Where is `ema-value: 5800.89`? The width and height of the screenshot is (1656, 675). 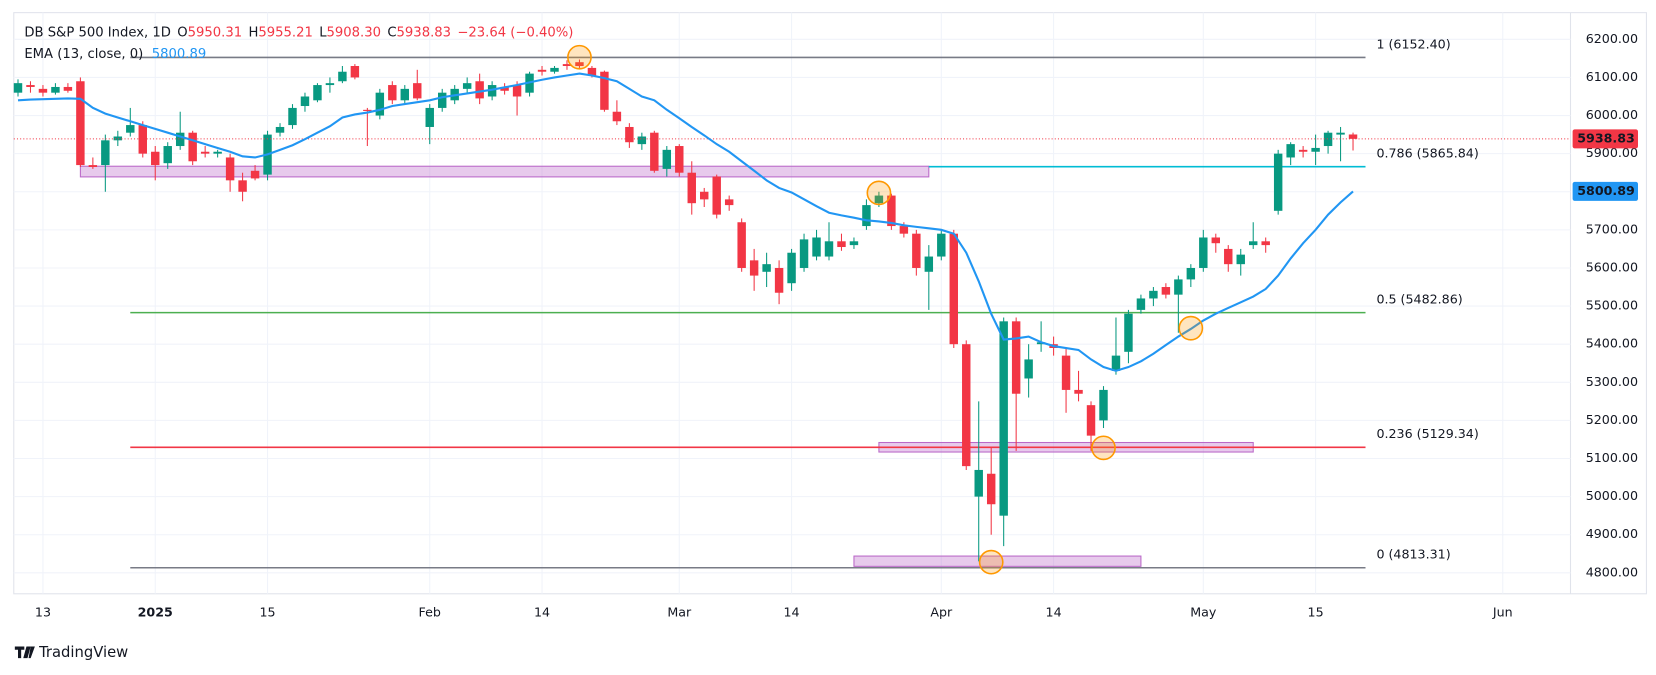 ema-value: 5800.89 is located at coordinates (179, 54).